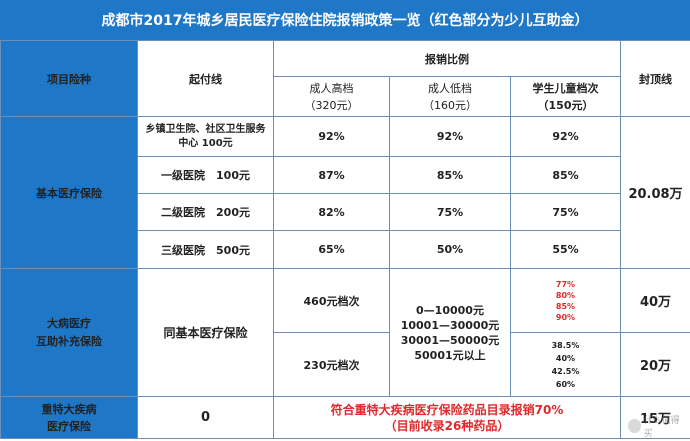 This screenshot has width=690, height=441. I want to click on header-row-2: 成人高档 （320元） 成人低档 （160元） 学生儿童档次 （150元）, so click(345, 96).